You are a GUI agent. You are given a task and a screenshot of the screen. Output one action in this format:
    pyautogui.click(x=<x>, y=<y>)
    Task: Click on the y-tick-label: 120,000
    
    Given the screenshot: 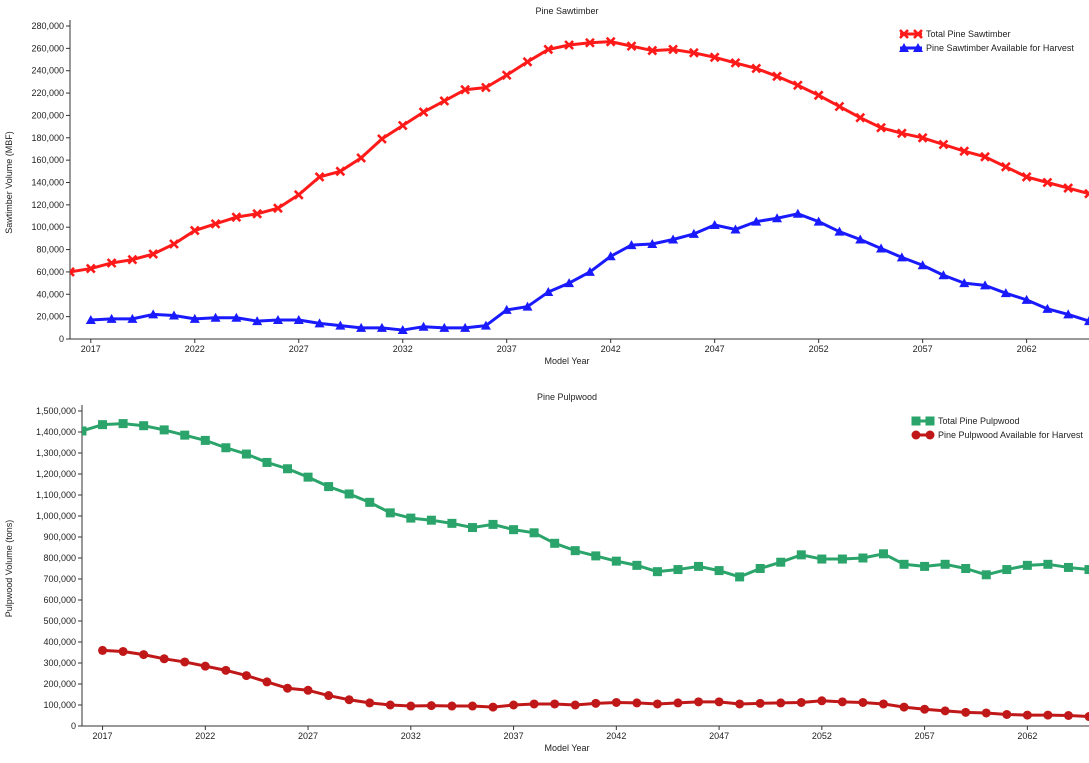 What is the action you would take?
    pyautogui.click(x=47, y=205)
    